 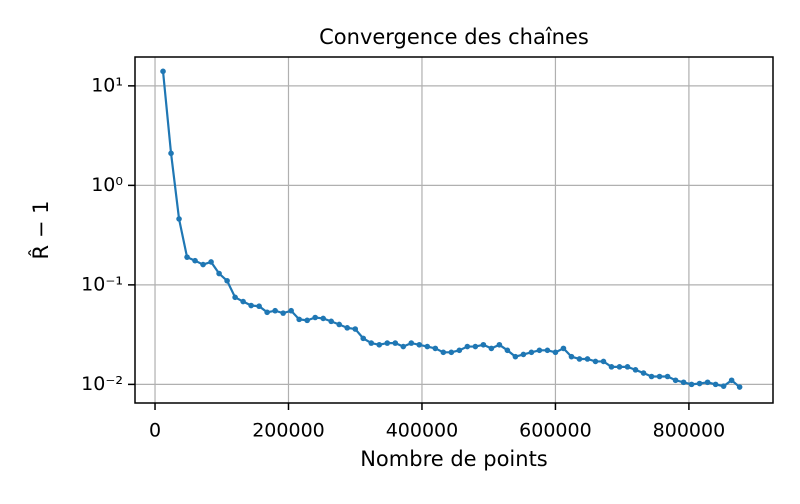 What do you see at coordinates (102, 384) in the screenshot?
I see `y-tick-label: 10⁻²` at bounding box center [102, 384].